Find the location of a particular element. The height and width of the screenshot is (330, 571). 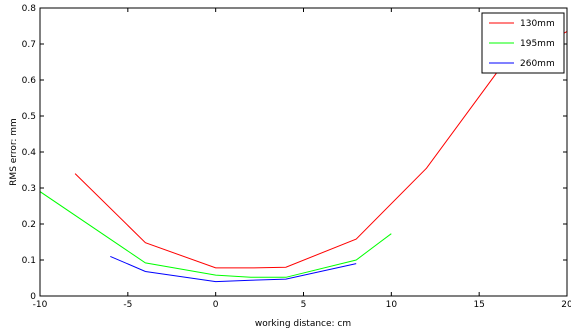

y-axis-label: RMS error: mm is located at coordinates (14, 152).